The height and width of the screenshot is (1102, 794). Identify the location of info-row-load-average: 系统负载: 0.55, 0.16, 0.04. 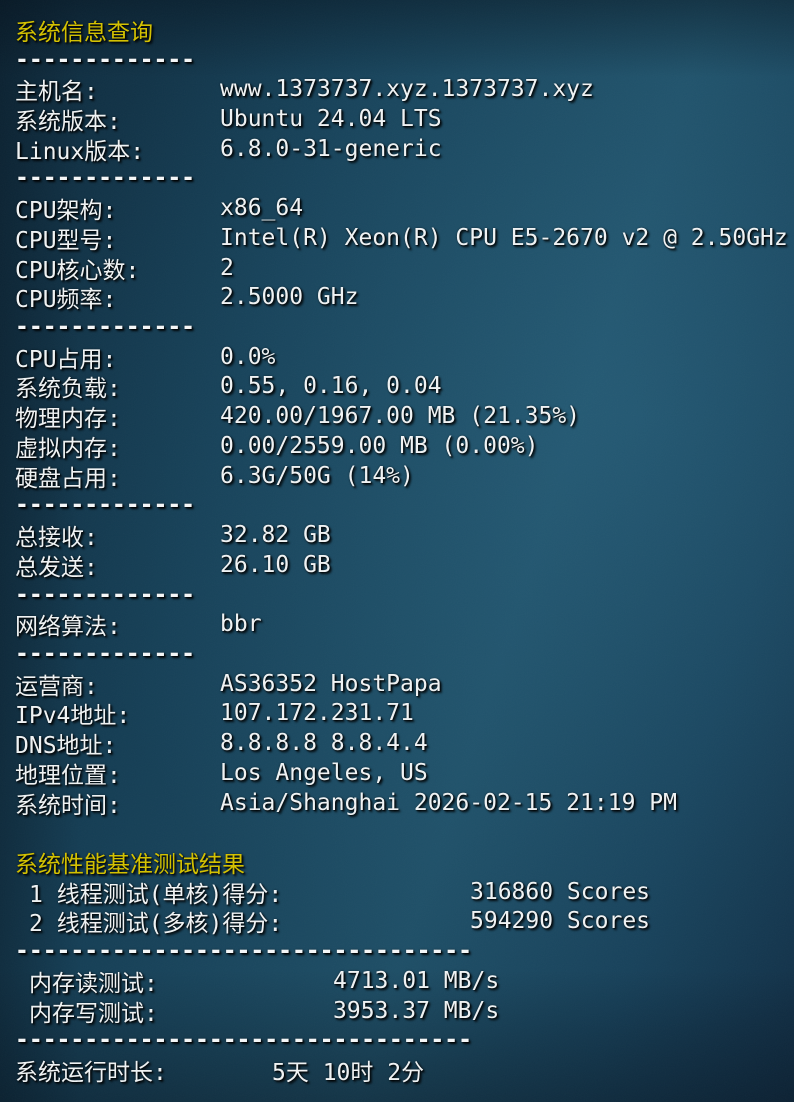
(404, 387).